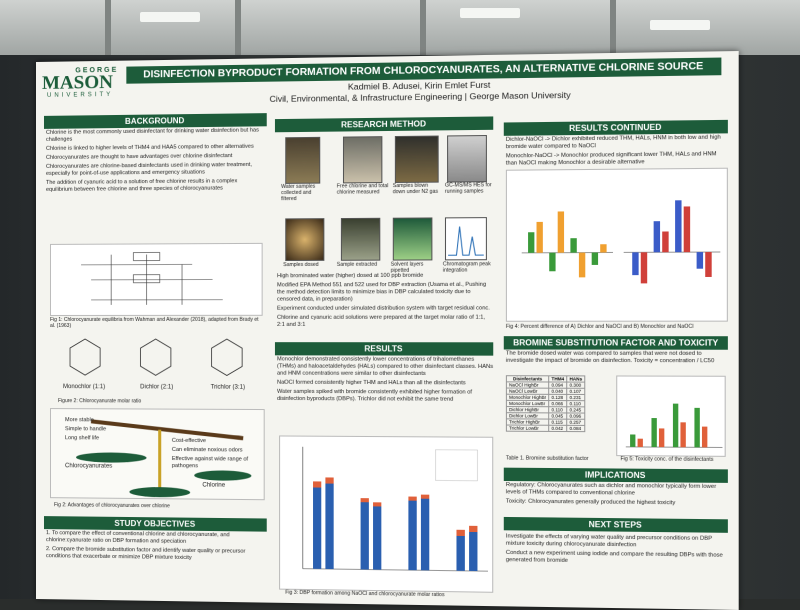  What do you see at coordinates (527, 428) in the screenshot?
I see `table-cell: Trichlor LowBr` at bounding box center [527, 428].